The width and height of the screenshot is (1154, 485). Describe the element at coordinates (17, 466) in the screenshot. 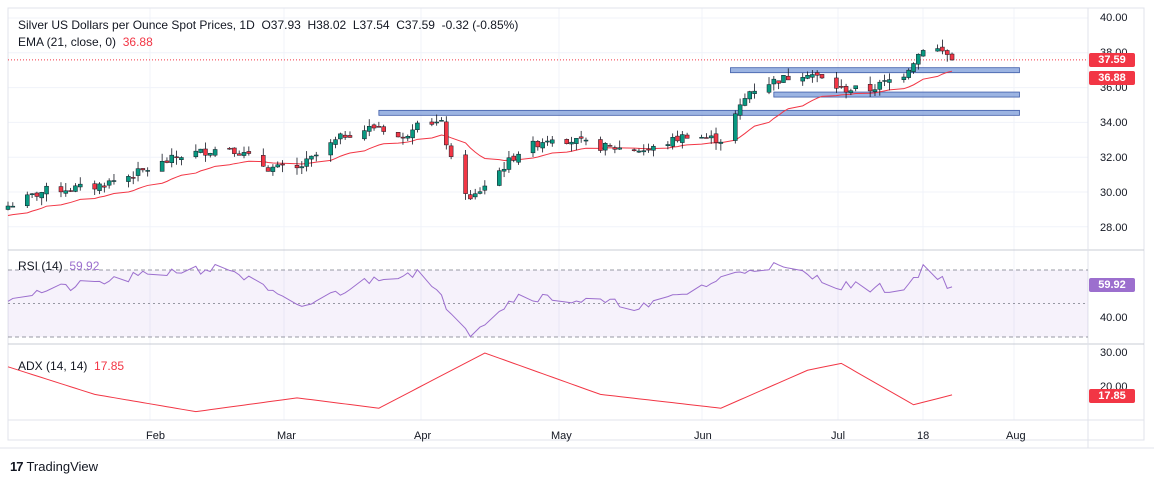

I see `tradingview-logo-icon: 17` at that location.